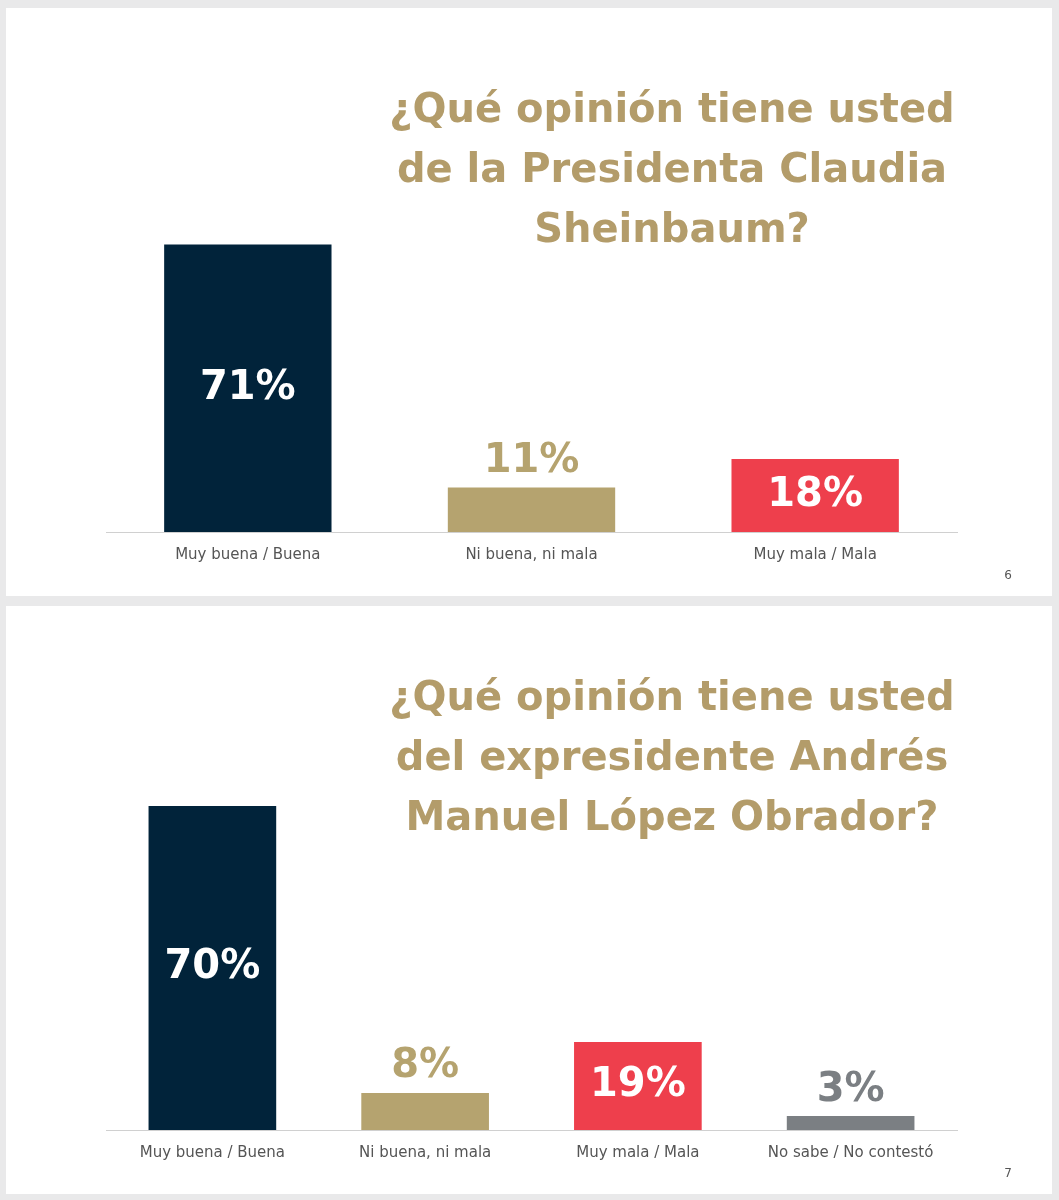 The height and width of the screenshot is (1200, 1059). Describe the element at coordinates (531, 457) in the screenshot. I see `data-label: 11%` at that location.